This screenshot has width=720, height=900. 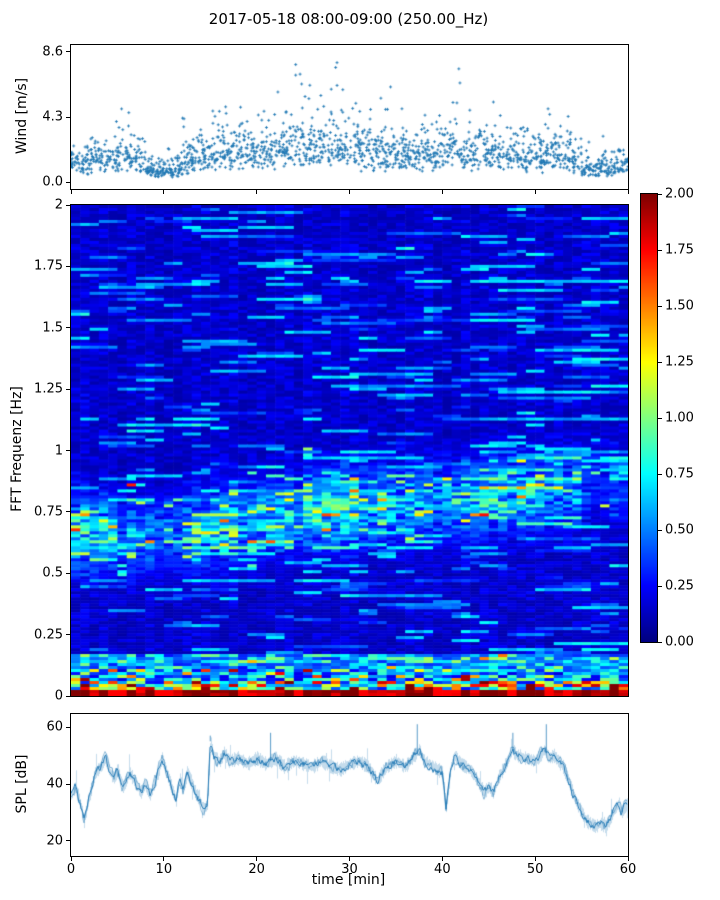 I want to click on x-tick-label: 60, so click(x=628, y=869).